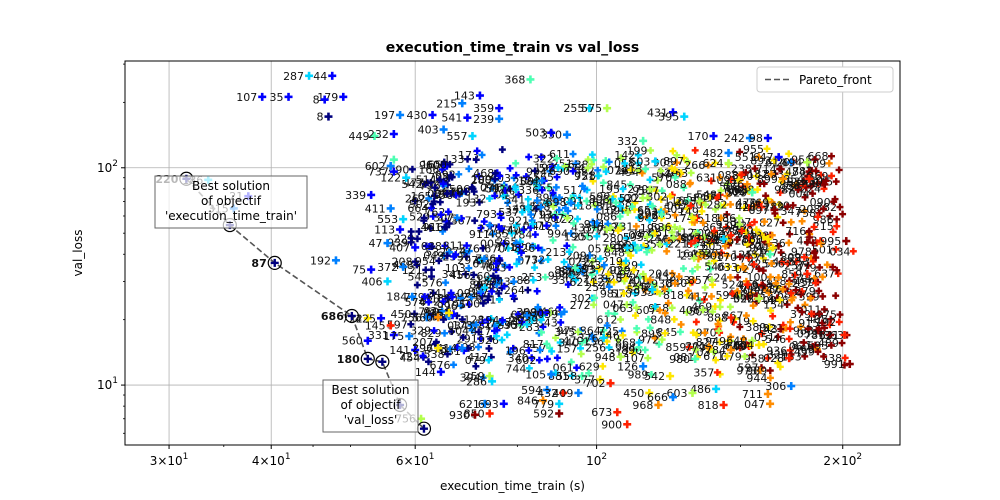  What do you see at coordinates (371, 405) in the screenshot?
I see `annotation-line: of objectif` at bounding box center [371, 405].